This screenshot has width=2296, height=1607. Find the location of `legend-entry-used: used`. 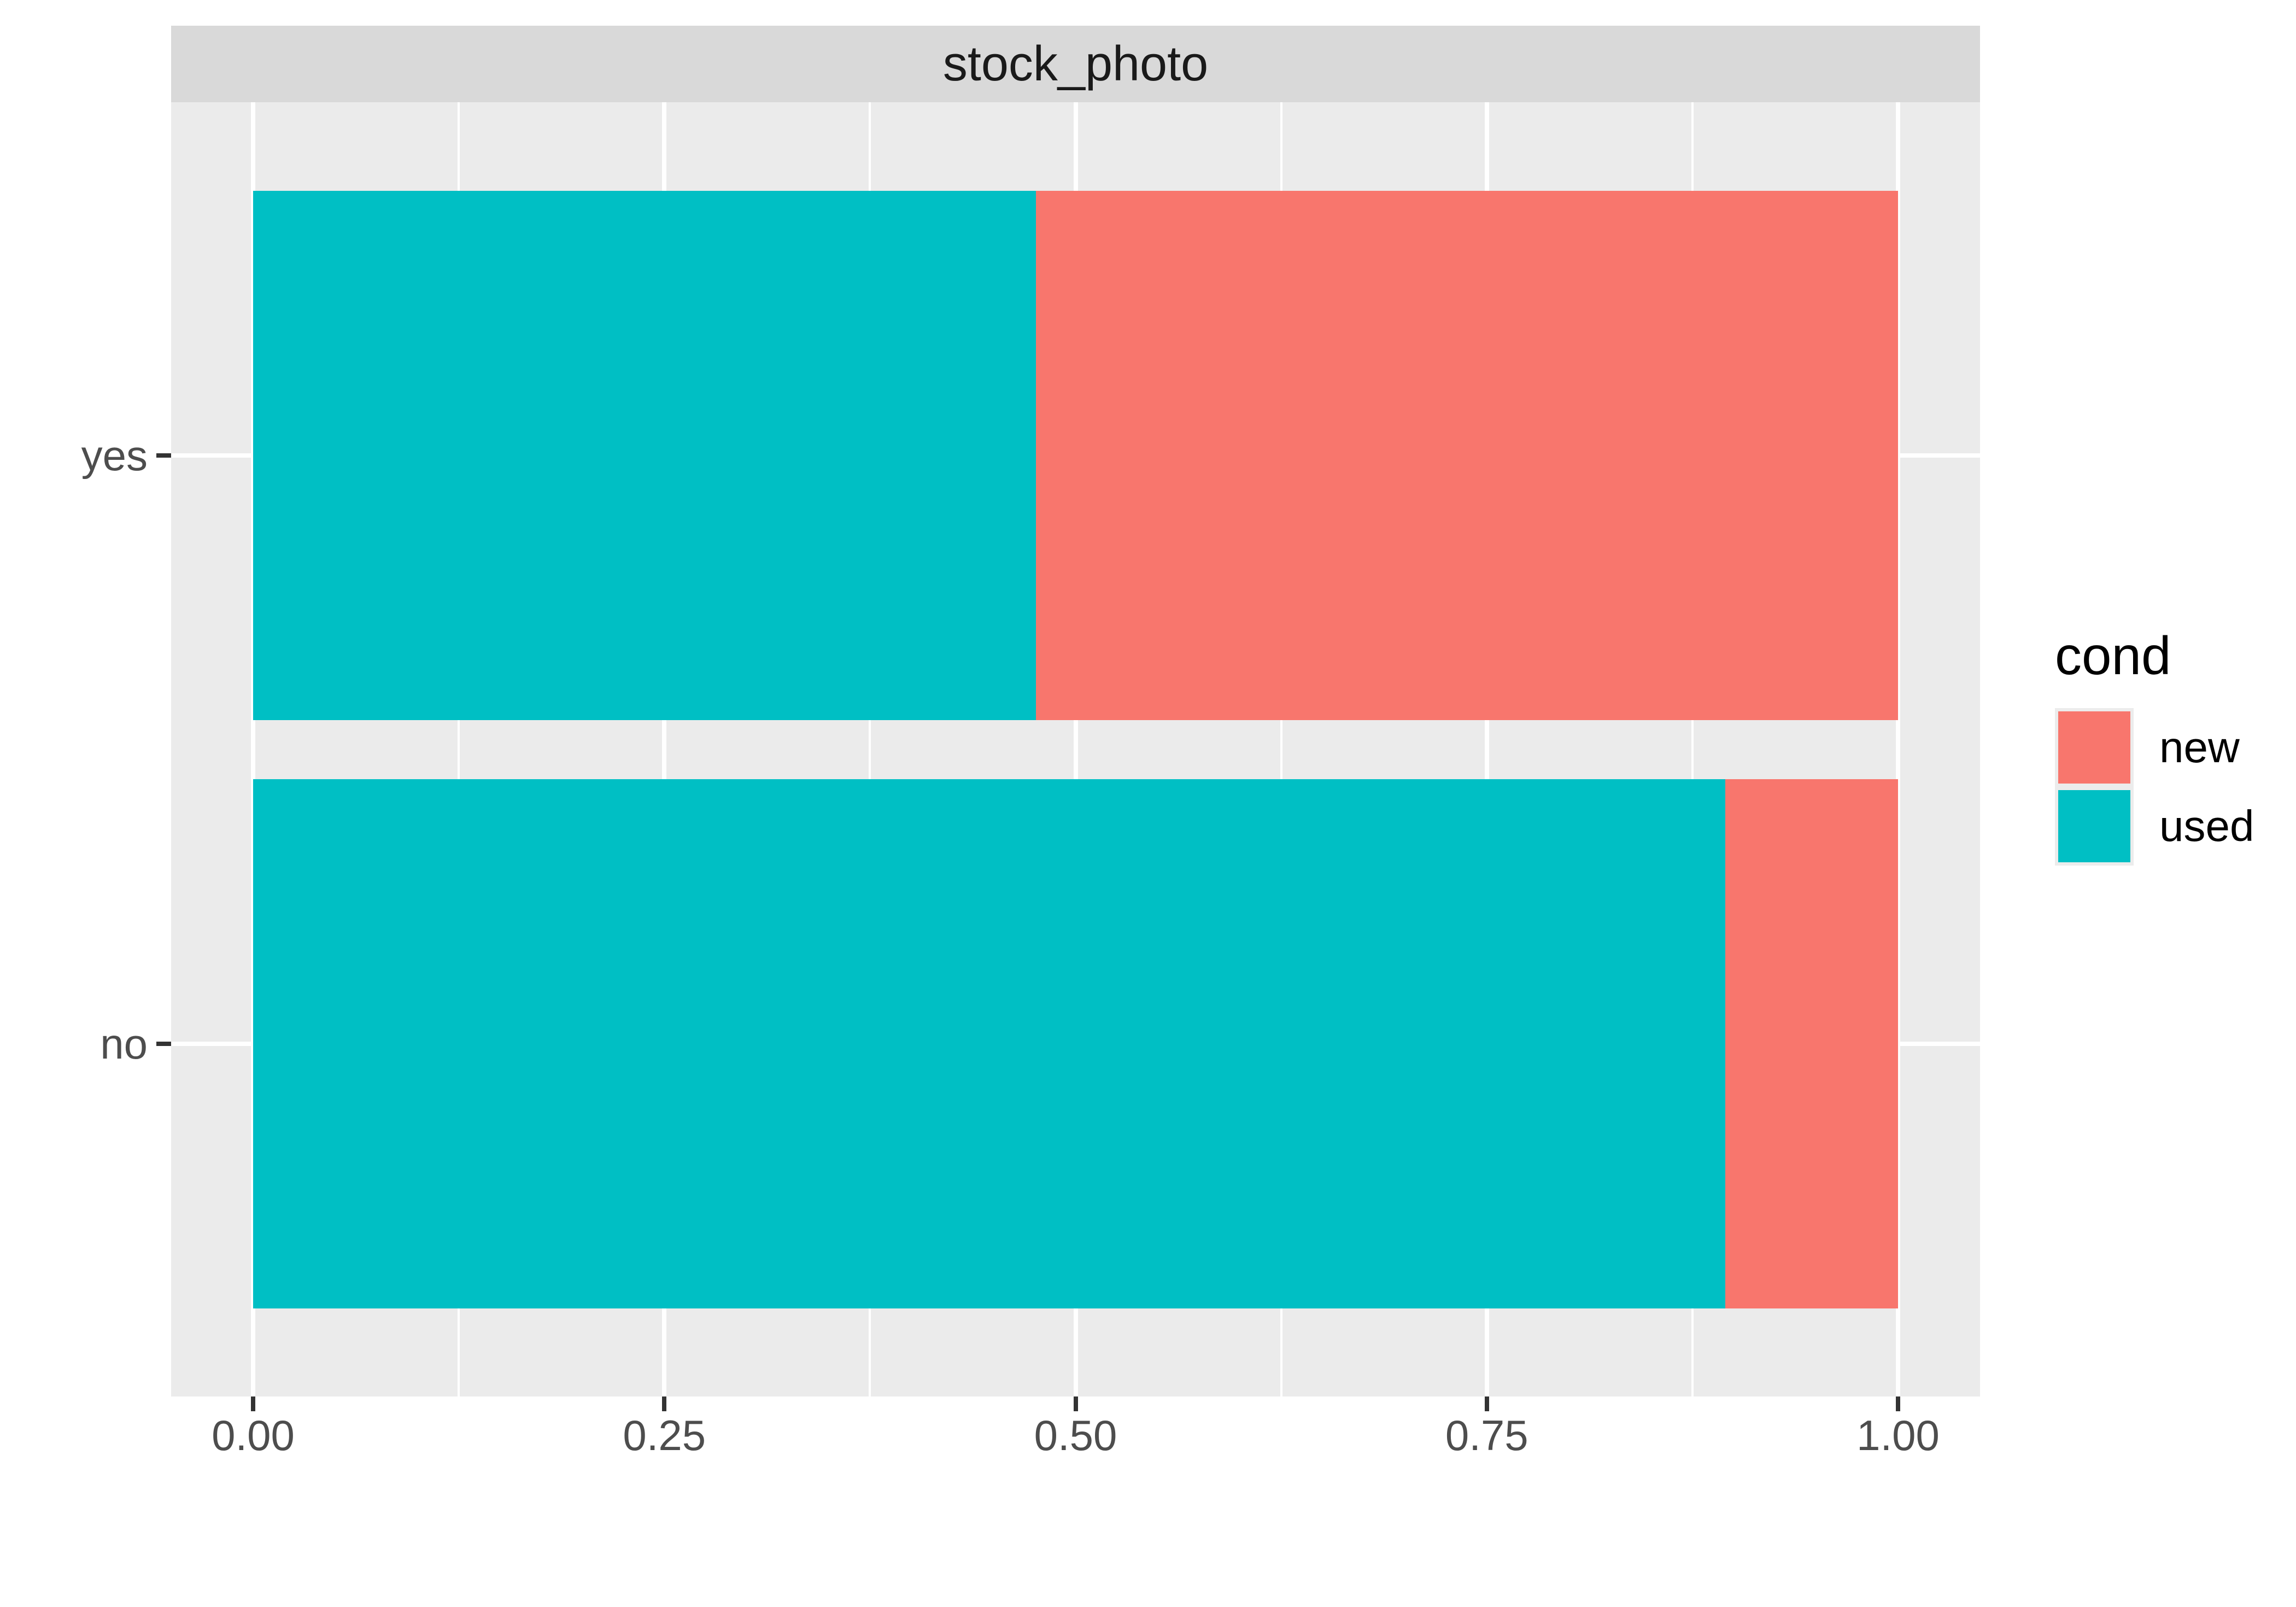

legend-entry-used: used is located at coordinates (2154, 827).